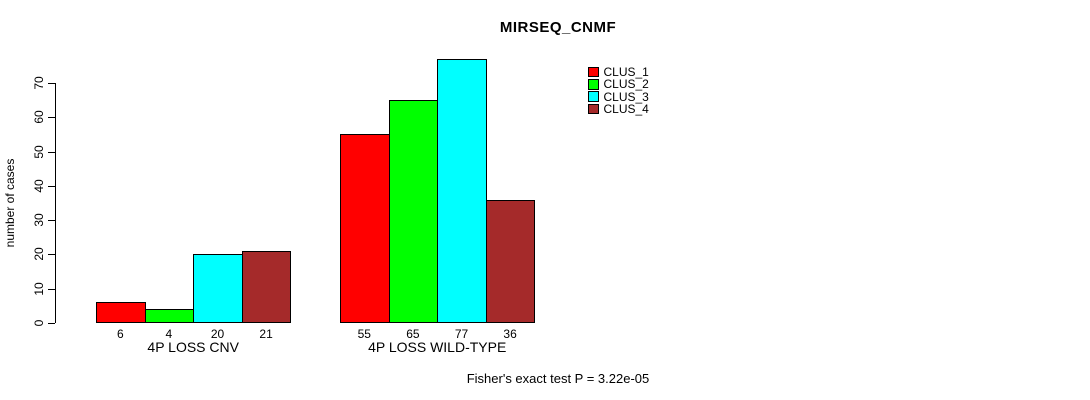 The width and height of the screenshot is (1090, 400). What do you see at coordinates (193, 347) in the screenshot?
I see `x-category-label: 4P LOSS CNV` at bounding box center [193, 347].